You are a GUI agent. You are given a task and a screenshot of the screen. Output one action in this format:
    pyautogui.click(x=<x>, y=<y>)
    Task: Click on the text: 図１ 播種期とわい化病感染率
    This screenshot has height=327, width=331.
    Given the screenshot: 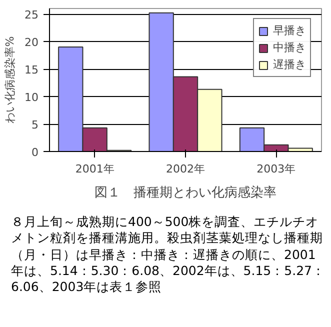 What is the action you would take?
    pyautogui.click(x=185, y=192)
    